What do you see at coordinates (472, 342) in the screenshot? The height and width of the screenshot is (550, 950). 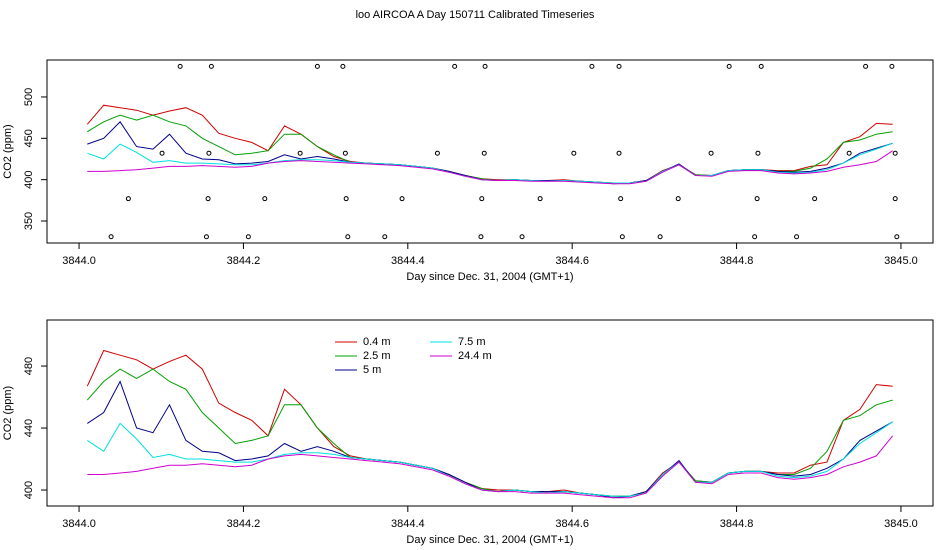 I see `legend-label: 7.5 m` at bounding box center [472, 342].